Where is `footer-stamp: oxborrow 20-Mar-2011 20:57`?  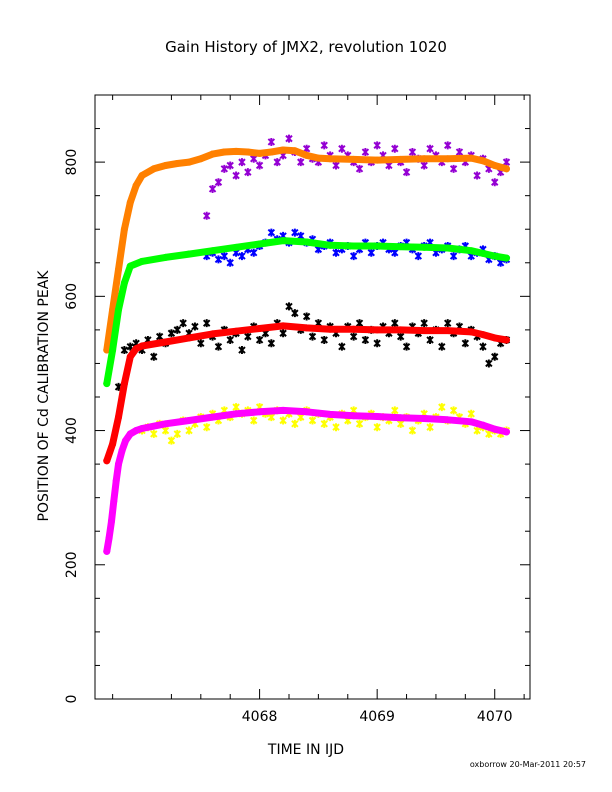 footer-stamp: oxborrow 20-Mar-2011 20:57 is located at coordinates (528, 764).